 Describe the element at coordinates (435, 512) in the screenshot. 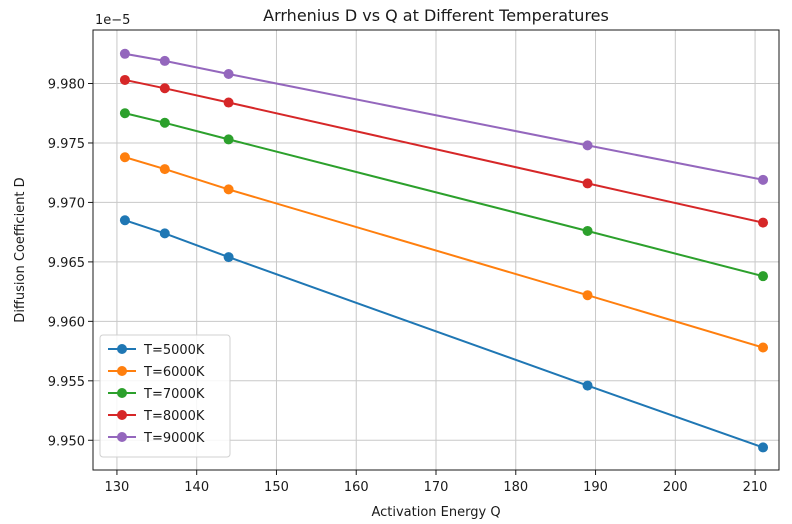

I see `x-axis-label: Activation Energy Q` at that location.